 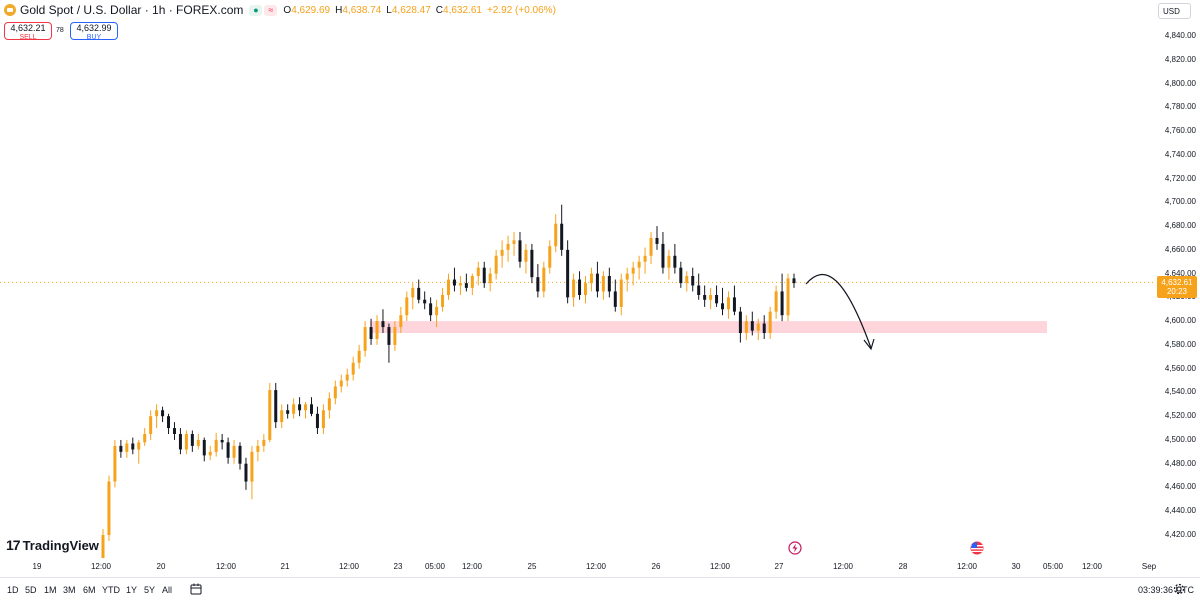 What do you see at coordinates (132, 10) in the screenshot?
I see `symbol-title: Gold Spot / U.S. Dollar · 1h · FOREX.com` at bounding box center [132, 10].